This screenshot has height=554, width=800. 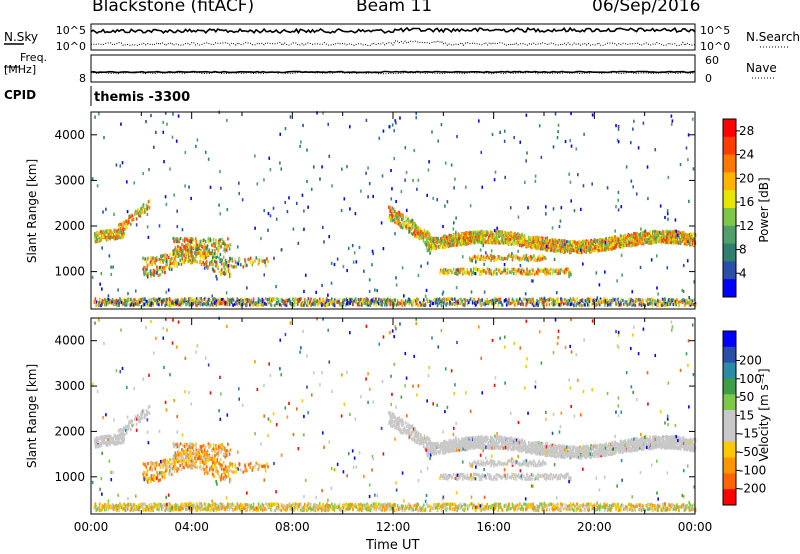 What do you see at coordinates (708, 78) in the screenshot?
I see `nave-tick: 0` at bounding box center [708, 78].